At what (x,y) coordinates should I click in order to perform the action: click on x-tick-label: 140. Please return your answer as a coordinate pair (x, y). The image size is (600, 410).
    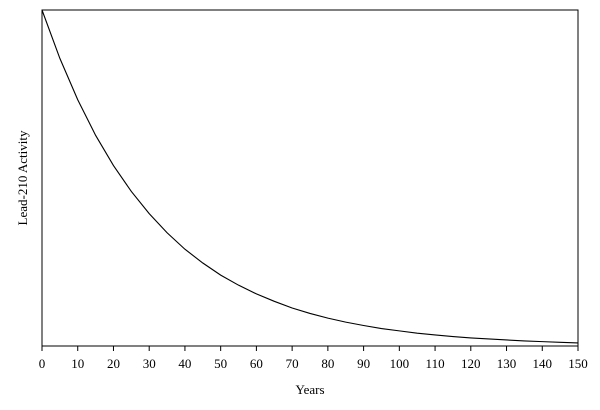
    Looking at the image, I should click on (543, 363).